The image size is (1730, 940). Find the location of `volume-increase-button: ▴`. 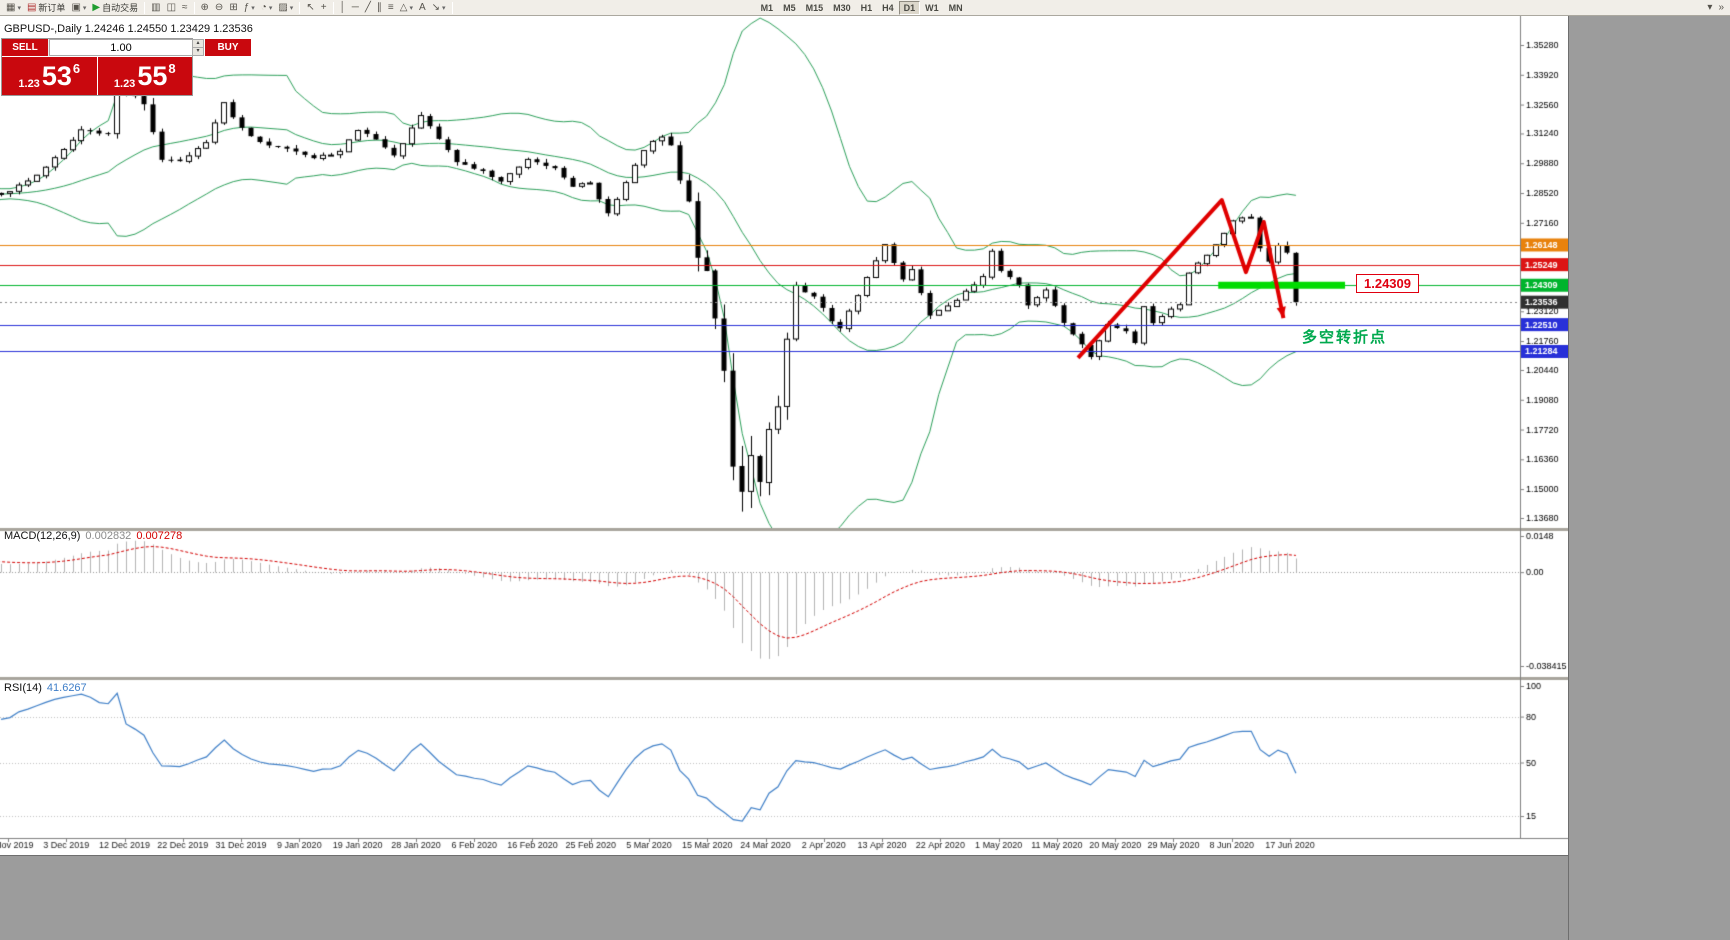

volume-increase-button: ▴ is located at coordinates (198, 44).